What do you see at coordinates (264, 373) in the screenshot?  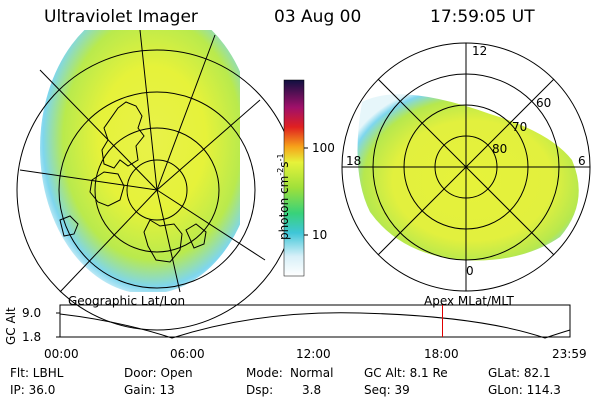 I see `info-mode-label: Mode:` at bounding box center [264, 373].